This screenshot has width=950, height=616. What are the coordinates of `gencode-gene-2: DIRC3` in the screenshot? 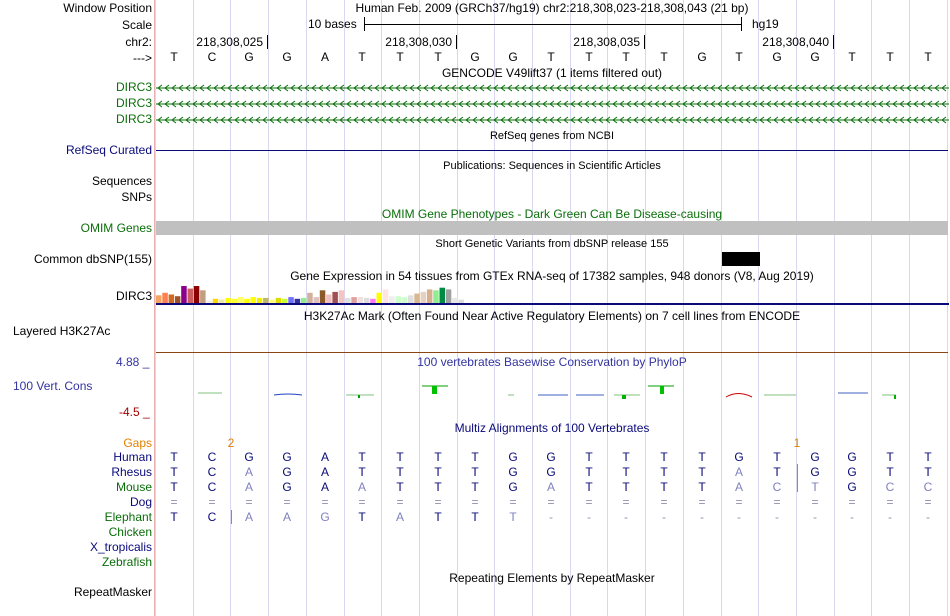 It's located at (133, 103).